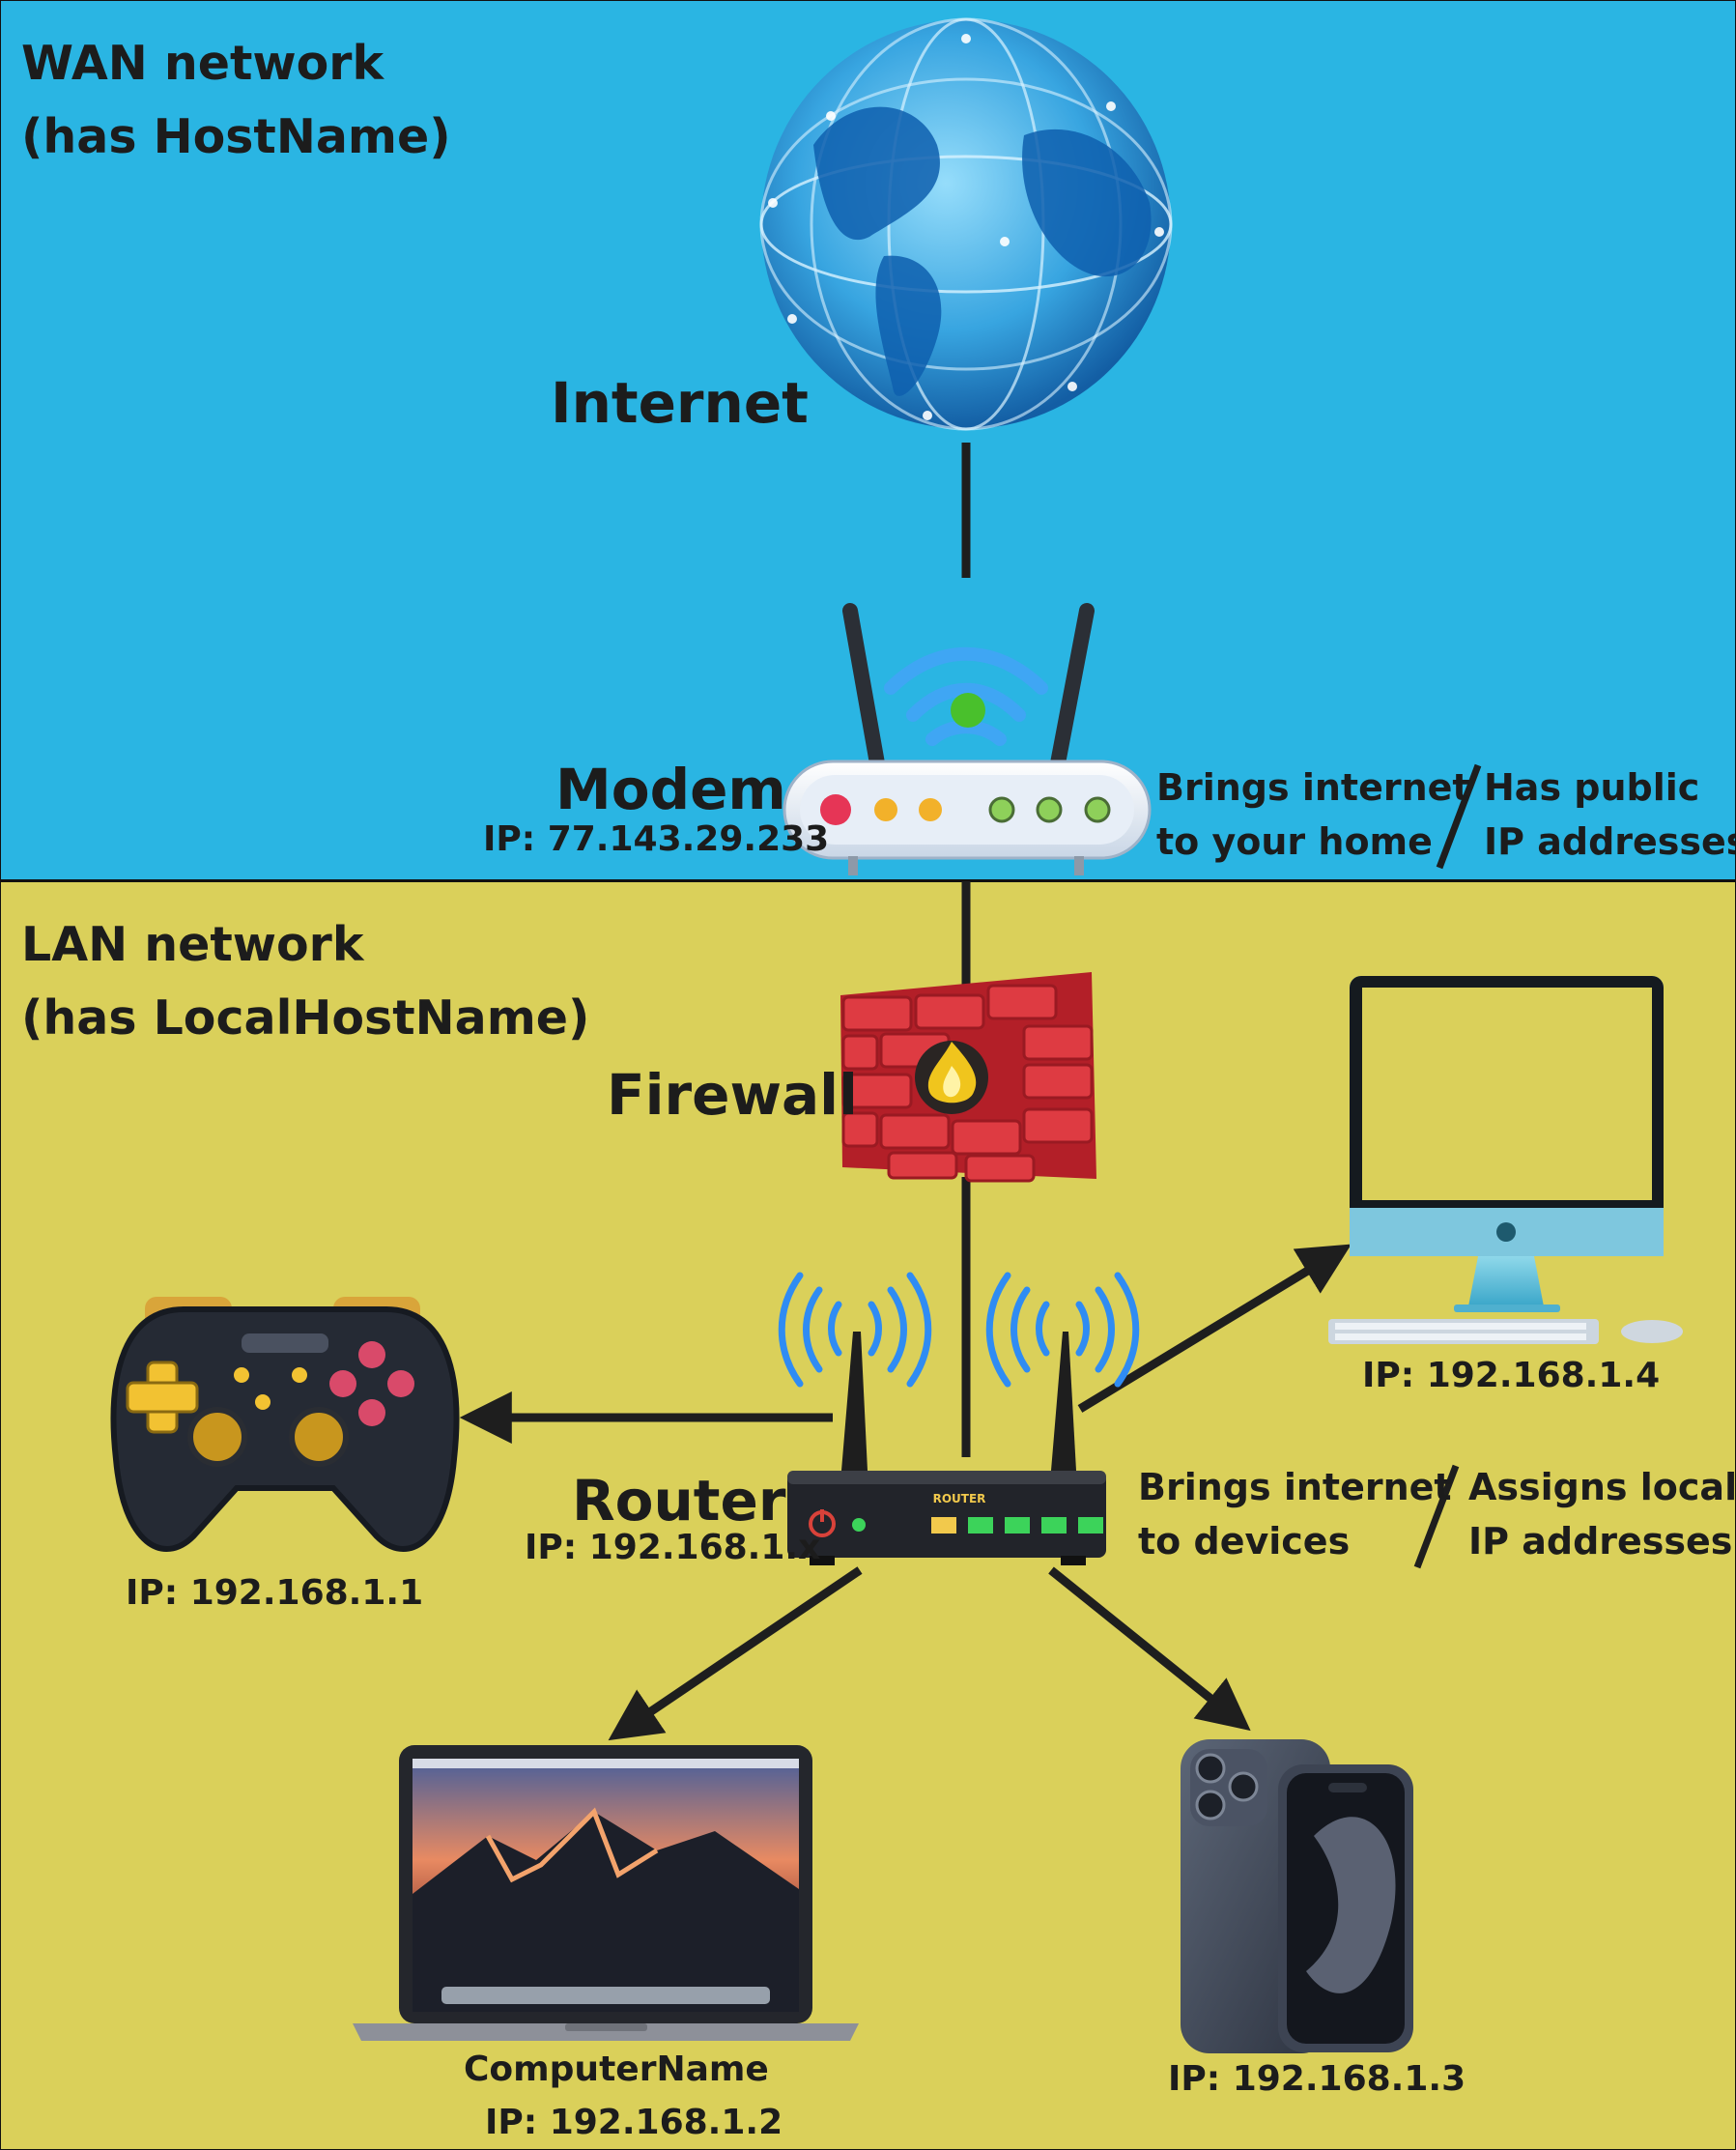  I want to click on gamepad-icon, so click(285, 1425).